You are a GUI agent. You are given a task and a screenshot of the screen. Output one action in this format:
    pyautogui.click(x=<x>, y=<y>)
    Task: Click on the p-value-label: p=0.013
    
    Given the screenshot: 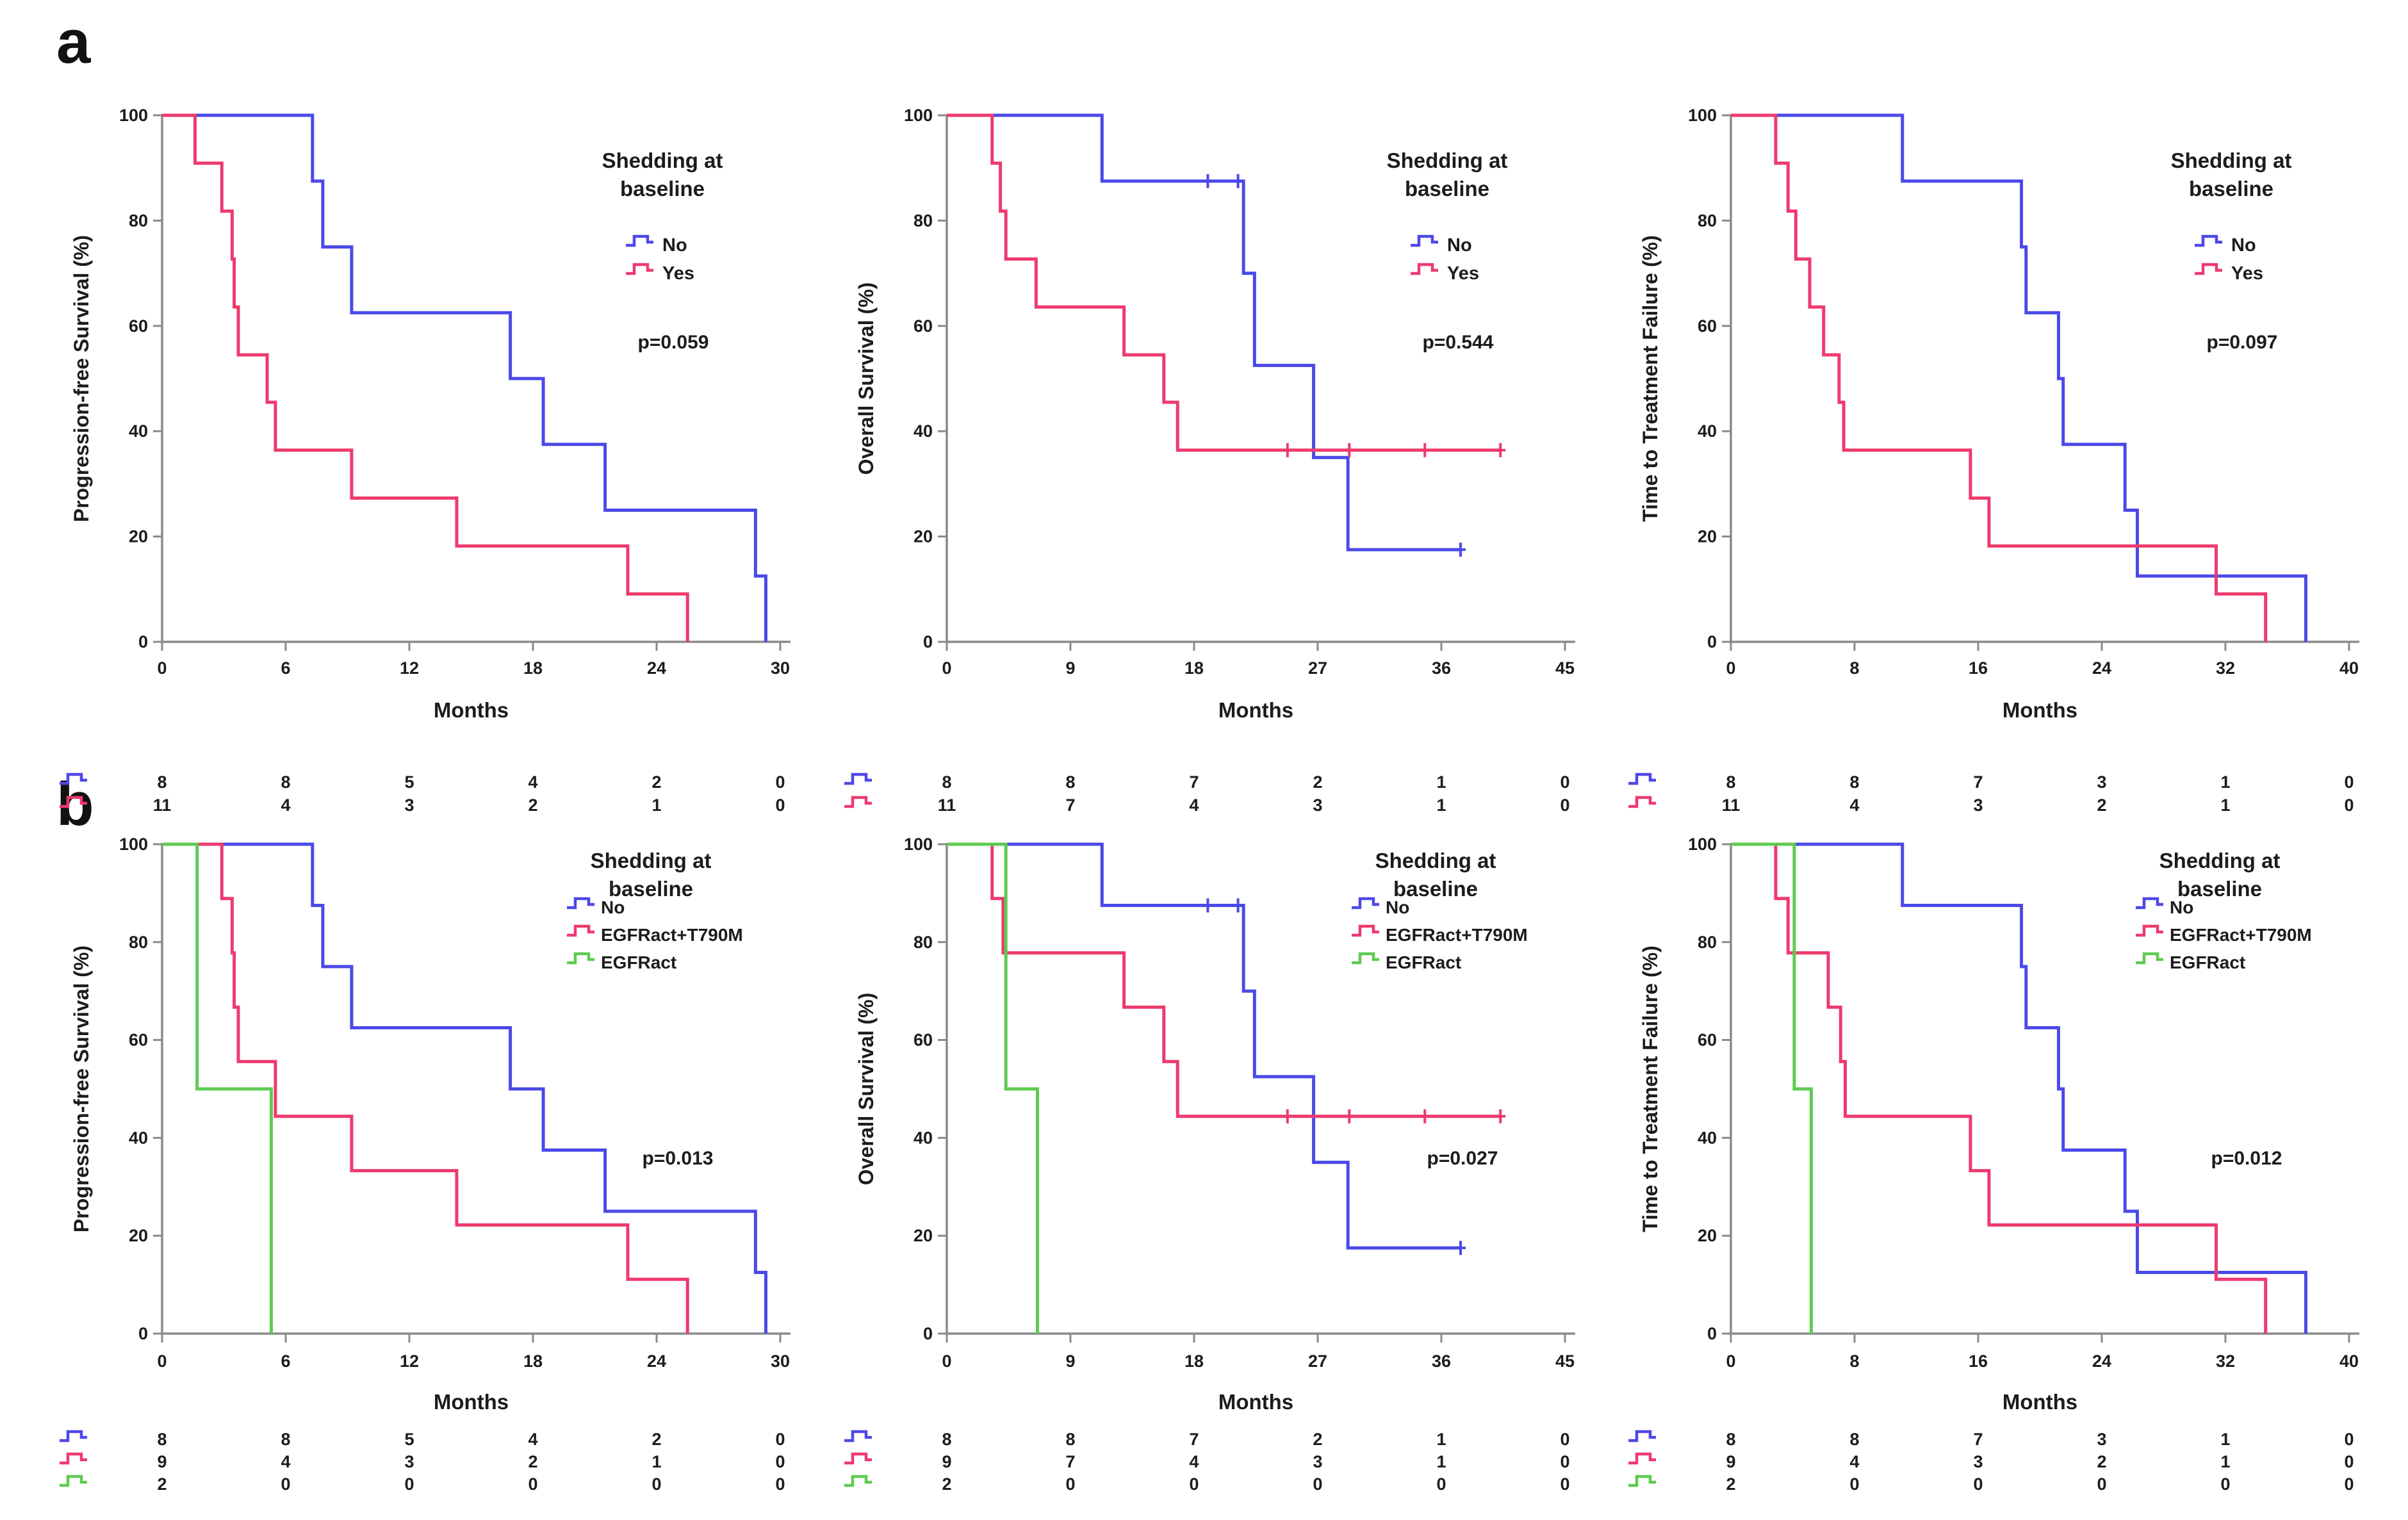 What is the action you would take?
    pyautogui.click(x=679, y=1158)
    